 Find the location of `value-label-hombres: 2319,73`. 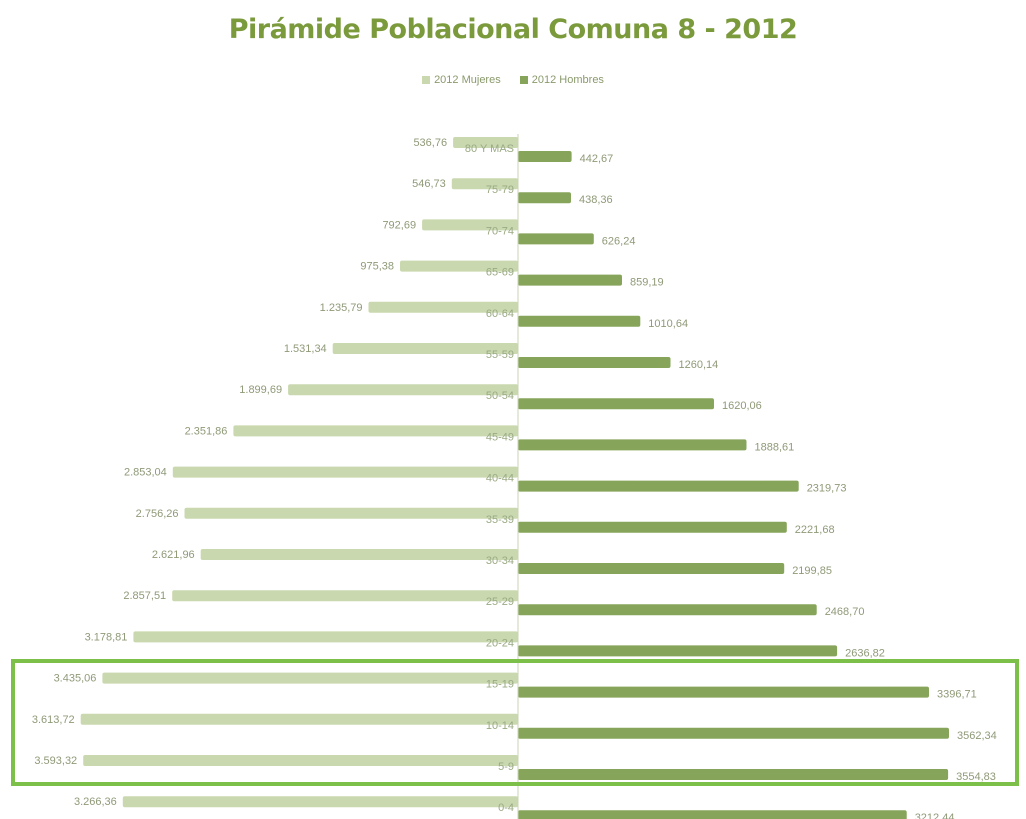

value-label-hombres: 2319,73 is located at coordinates (827, 489).